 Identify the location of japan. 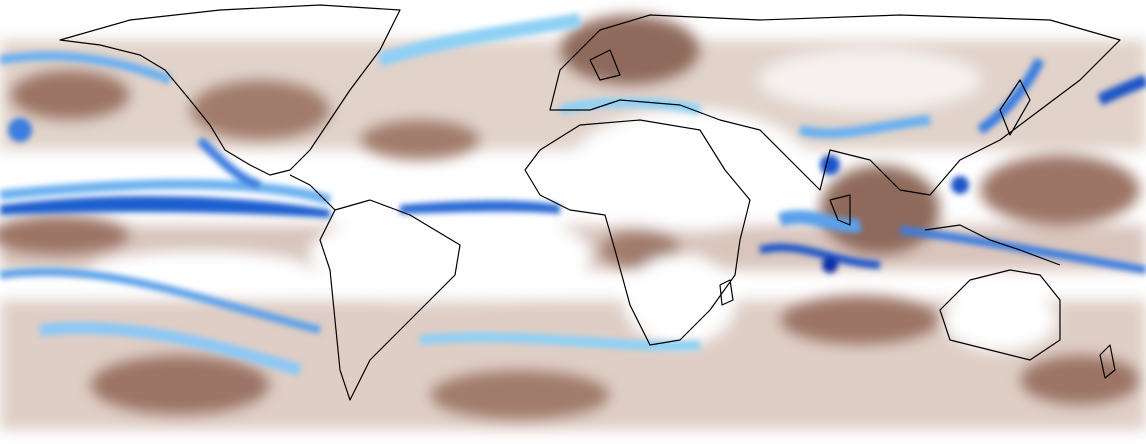
(1015, 107).